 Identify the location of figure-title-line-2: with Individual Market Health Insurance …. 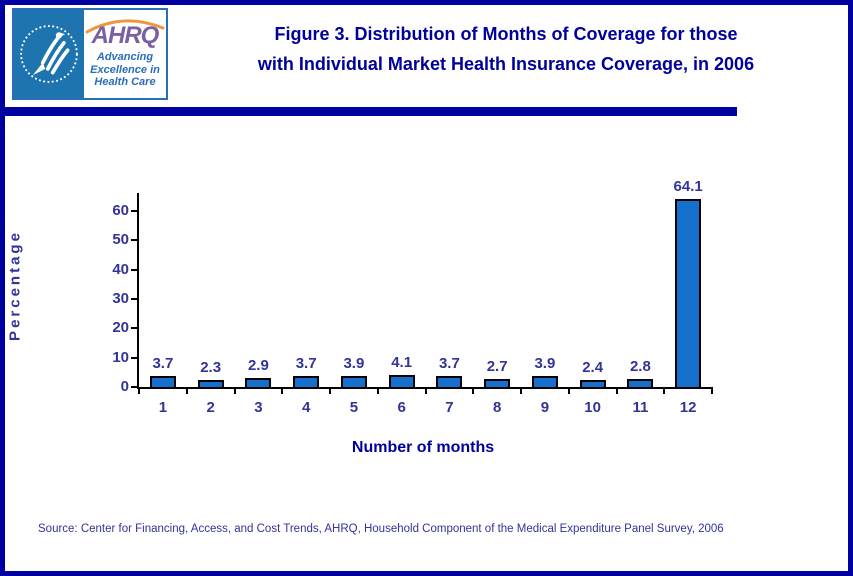
(506, 64).